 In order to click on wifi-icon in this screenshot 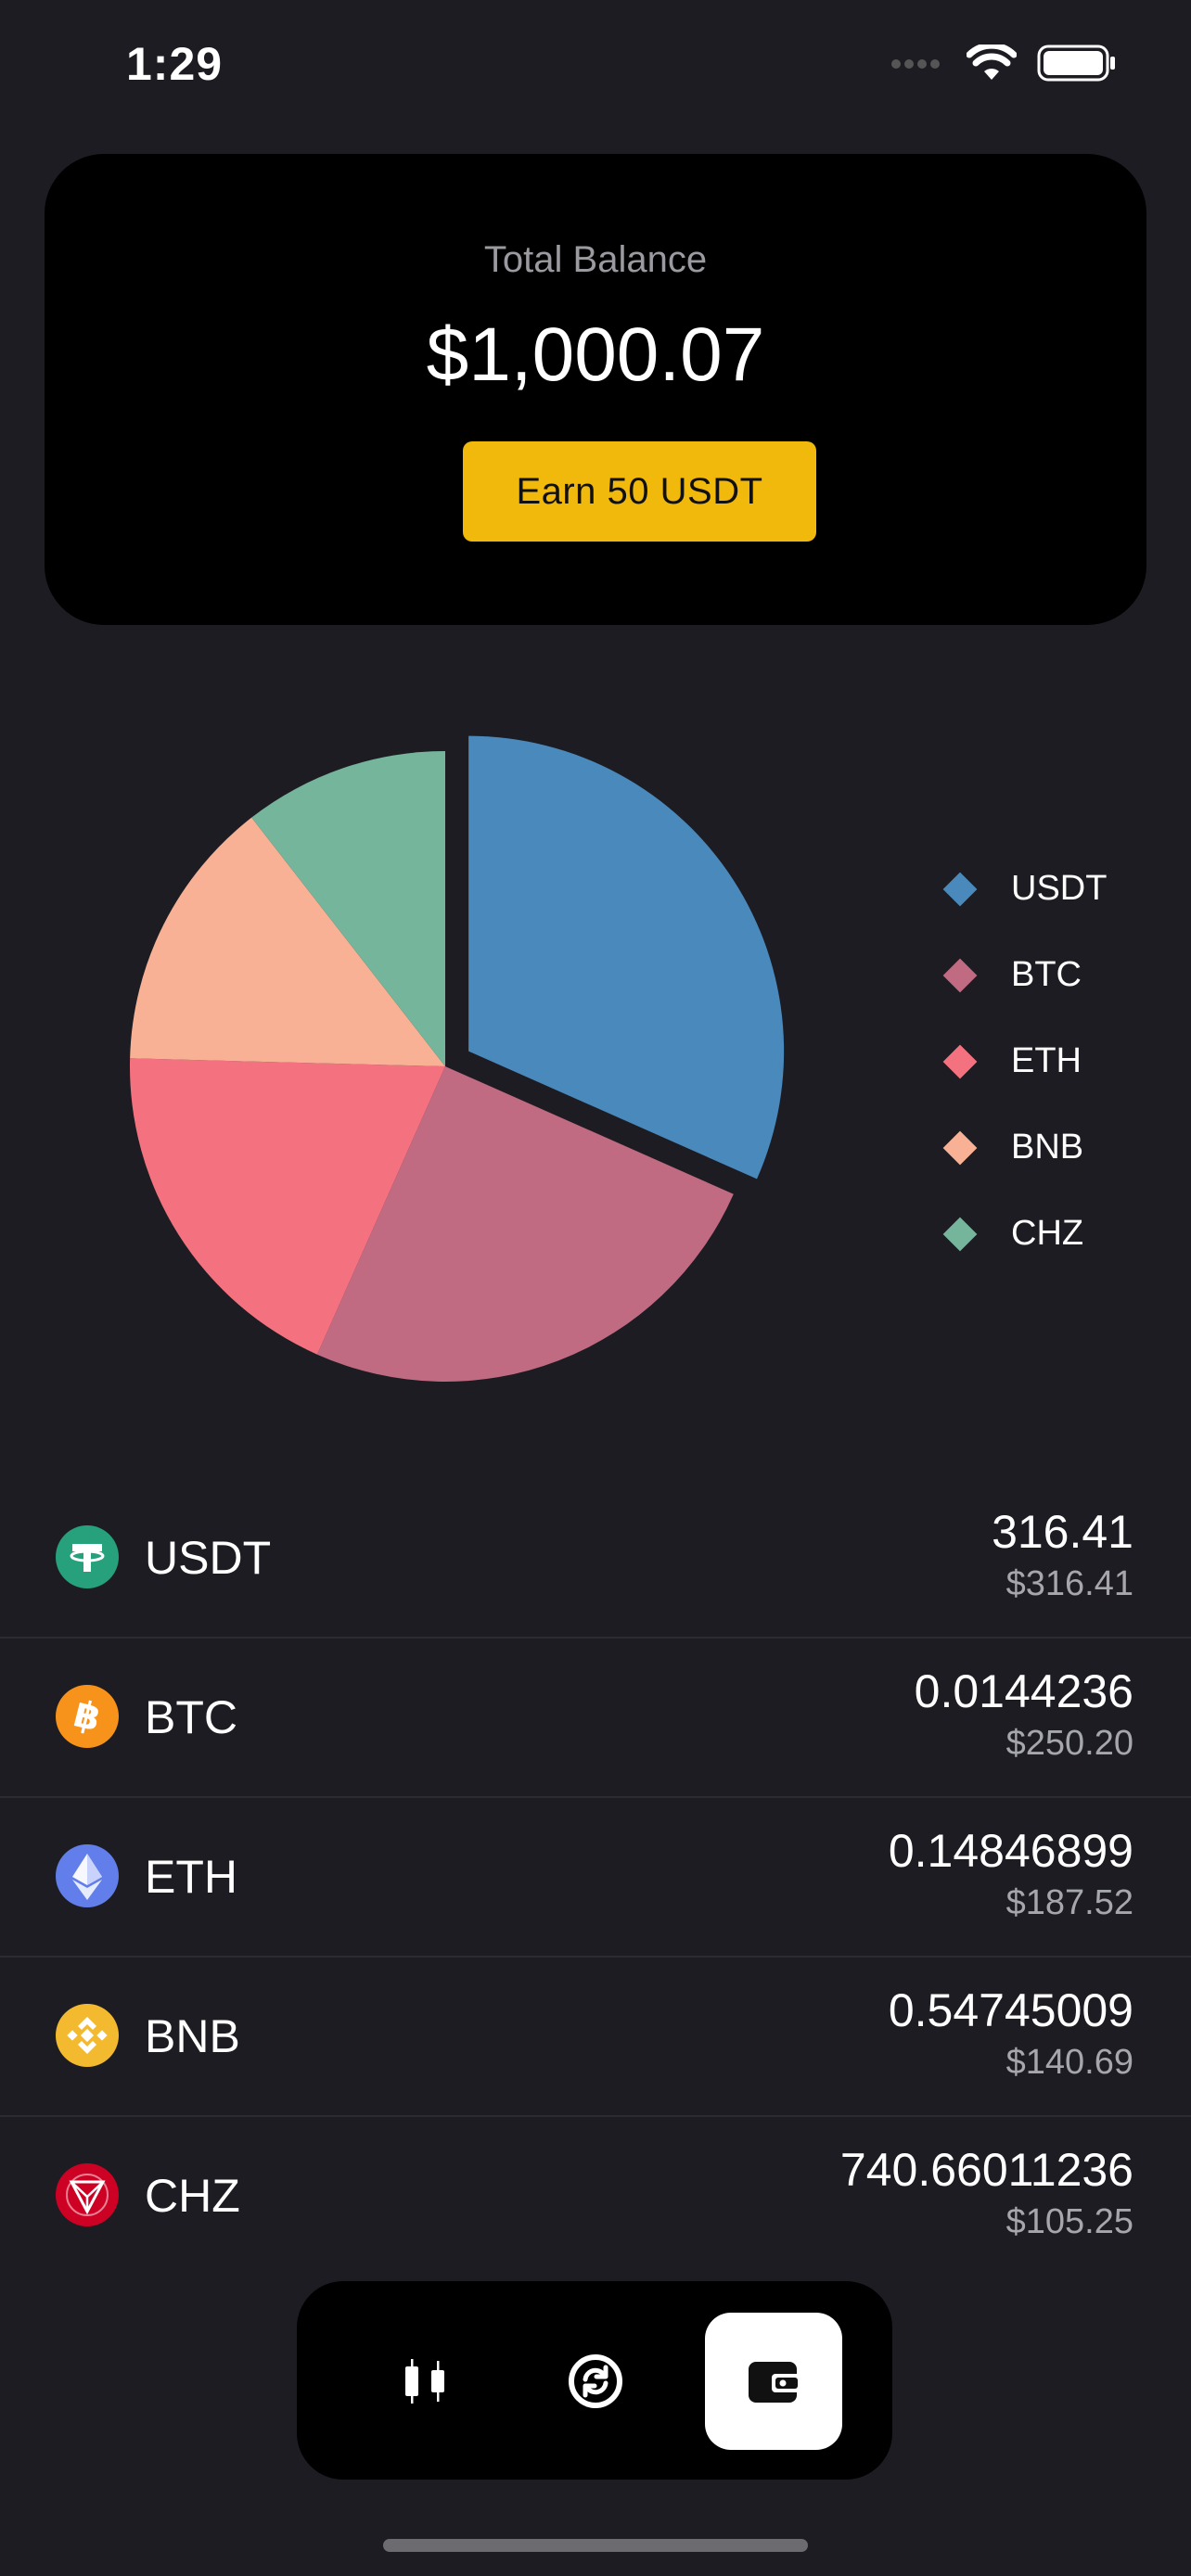, I will do `click(992, 62)`.